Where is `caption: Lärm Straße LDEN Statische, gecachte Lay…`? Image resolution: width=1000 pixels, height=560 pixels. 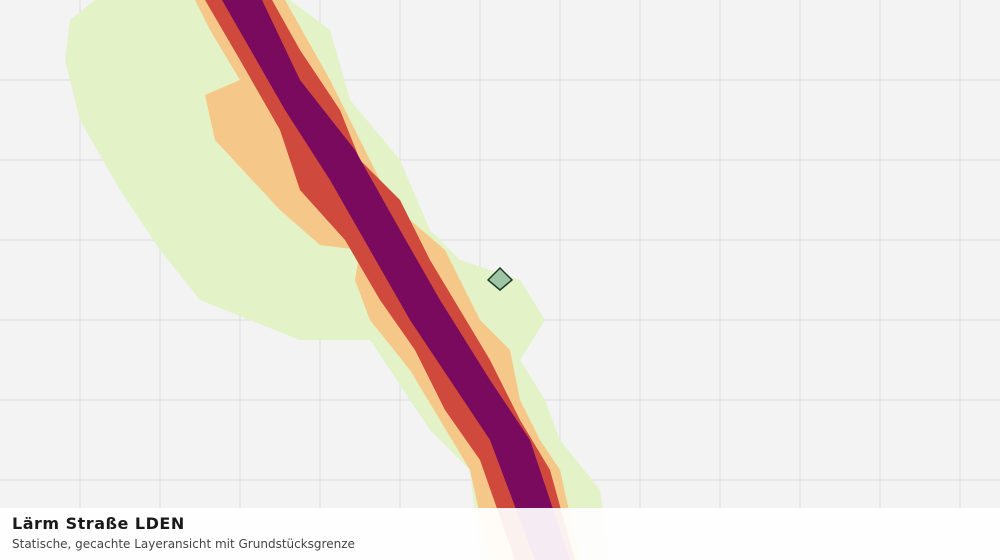
caption: Lärm Straße LDEN Statische, gecachte Lay… is located at coordinates (500, 534).